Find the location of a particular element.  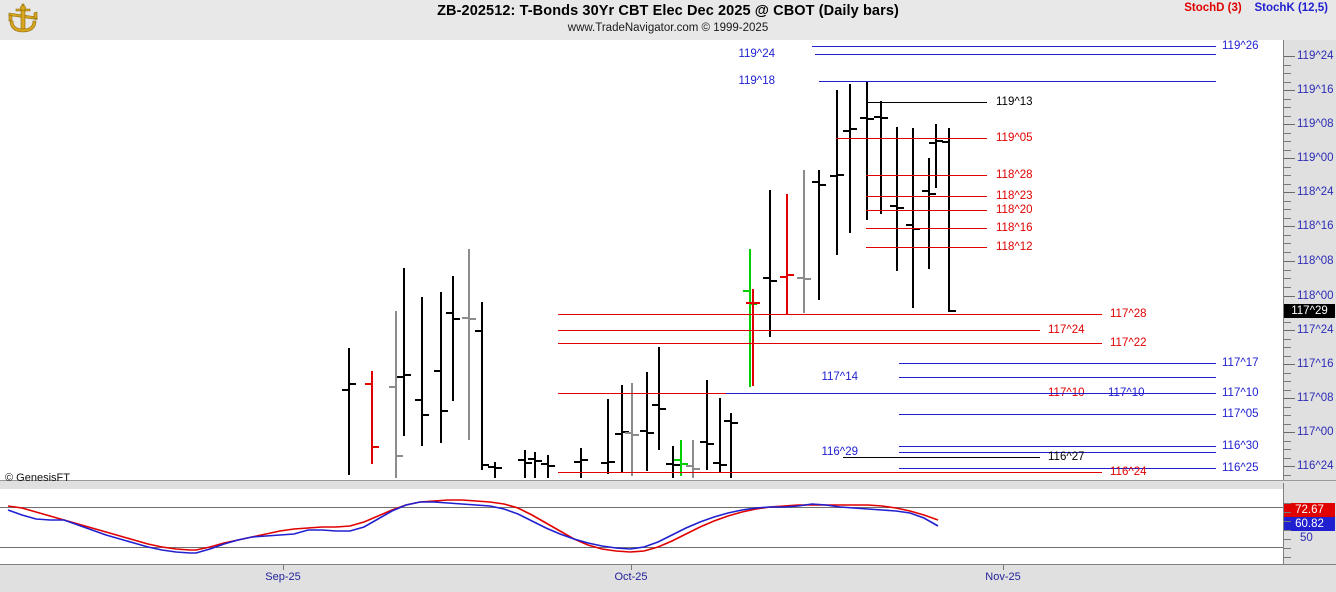

price-line-label: 116^25 is located at coordinates (1240, 468).